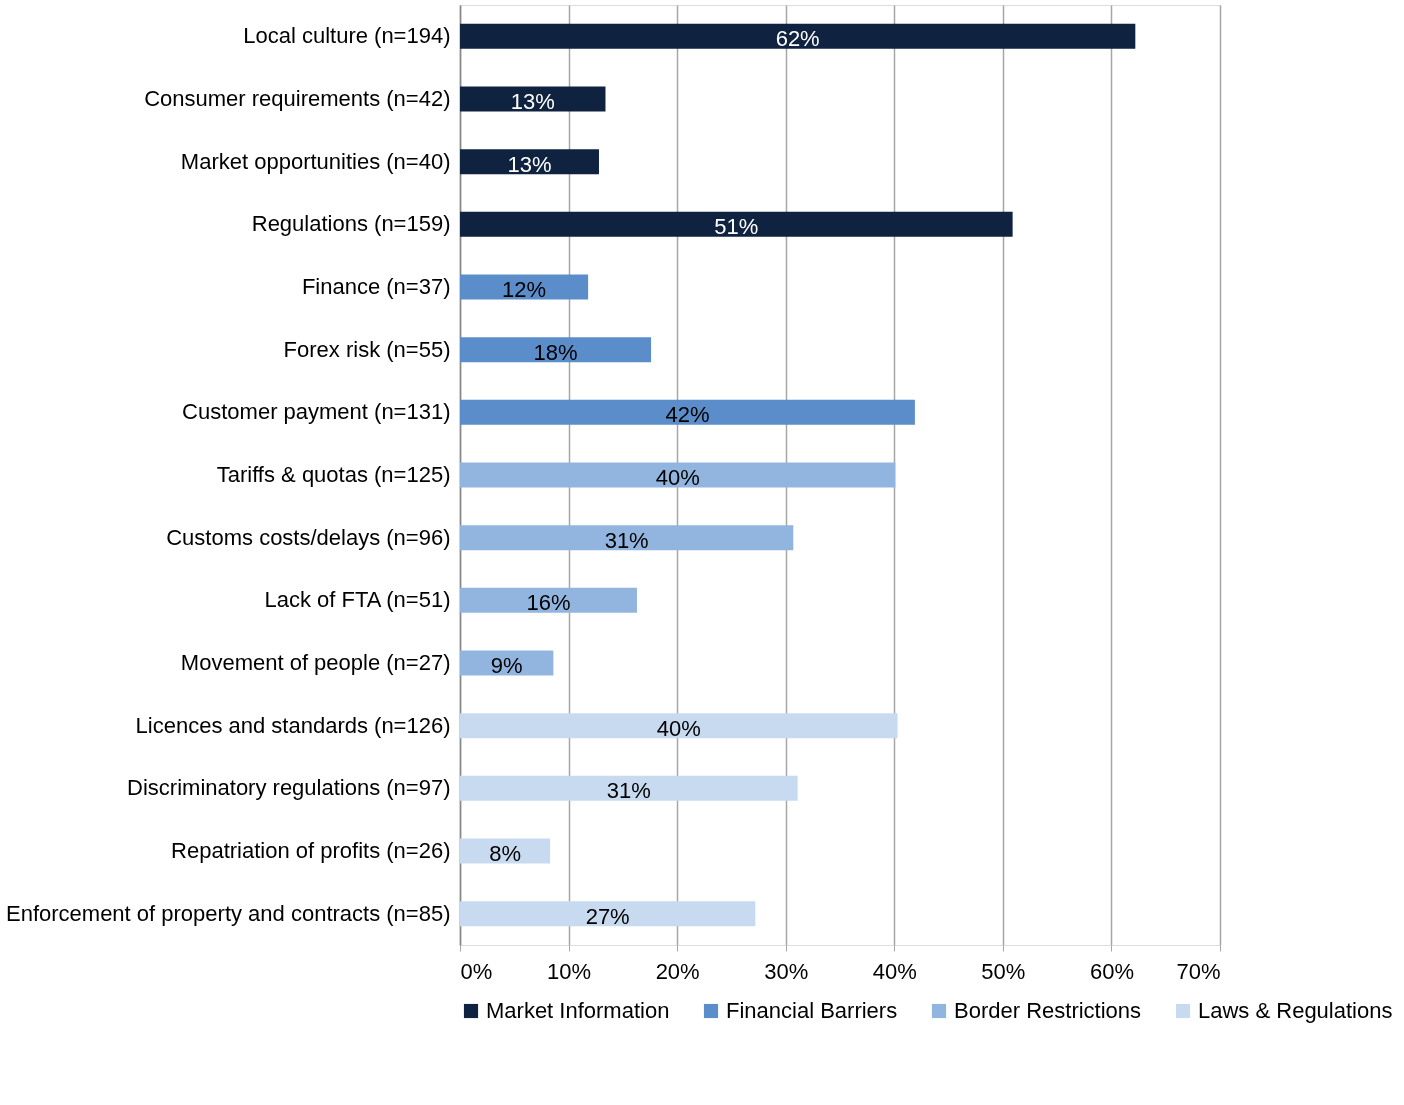 The height and width of the screenshot is (1105, 1404). Describe the element at coordinates (315, 662) in the screenshot. I see `y-tick-label: Movement of people (n=27)` at that location.